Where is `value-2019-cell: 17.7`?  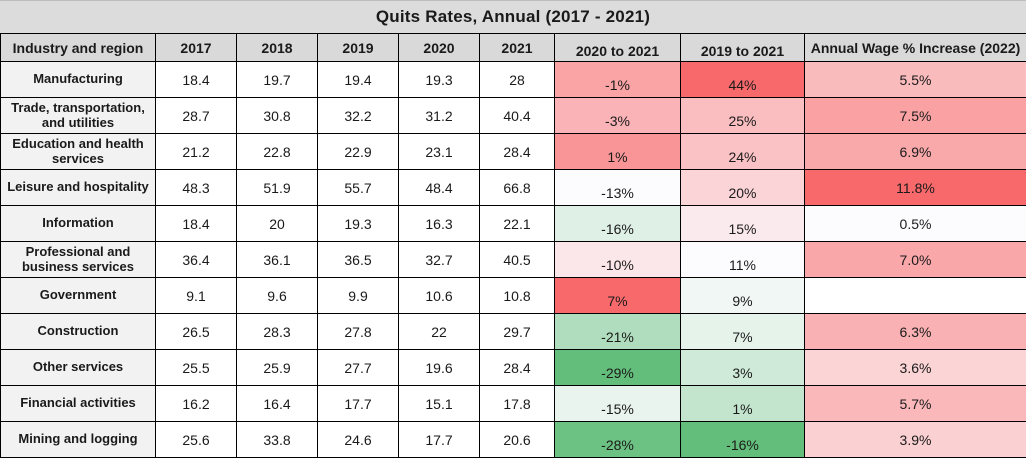 value-2019-cell: 17.7 is located at coordinates (358, 404).